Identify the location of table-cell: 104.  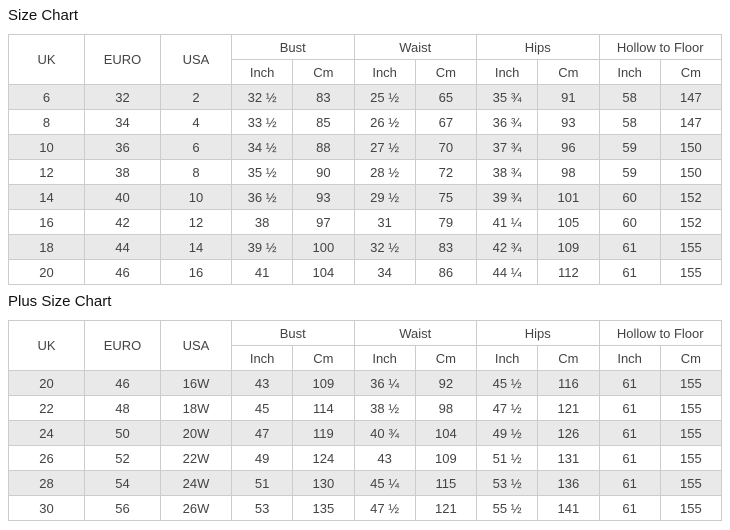
(446, 433).